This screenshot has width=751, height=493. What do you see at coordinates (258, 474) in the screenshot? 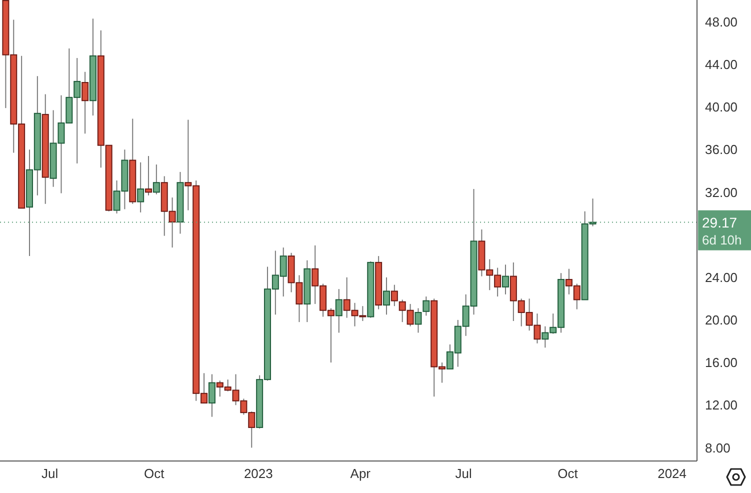
I see `x-tick-label: 2023` at bounding box center [258, 474].